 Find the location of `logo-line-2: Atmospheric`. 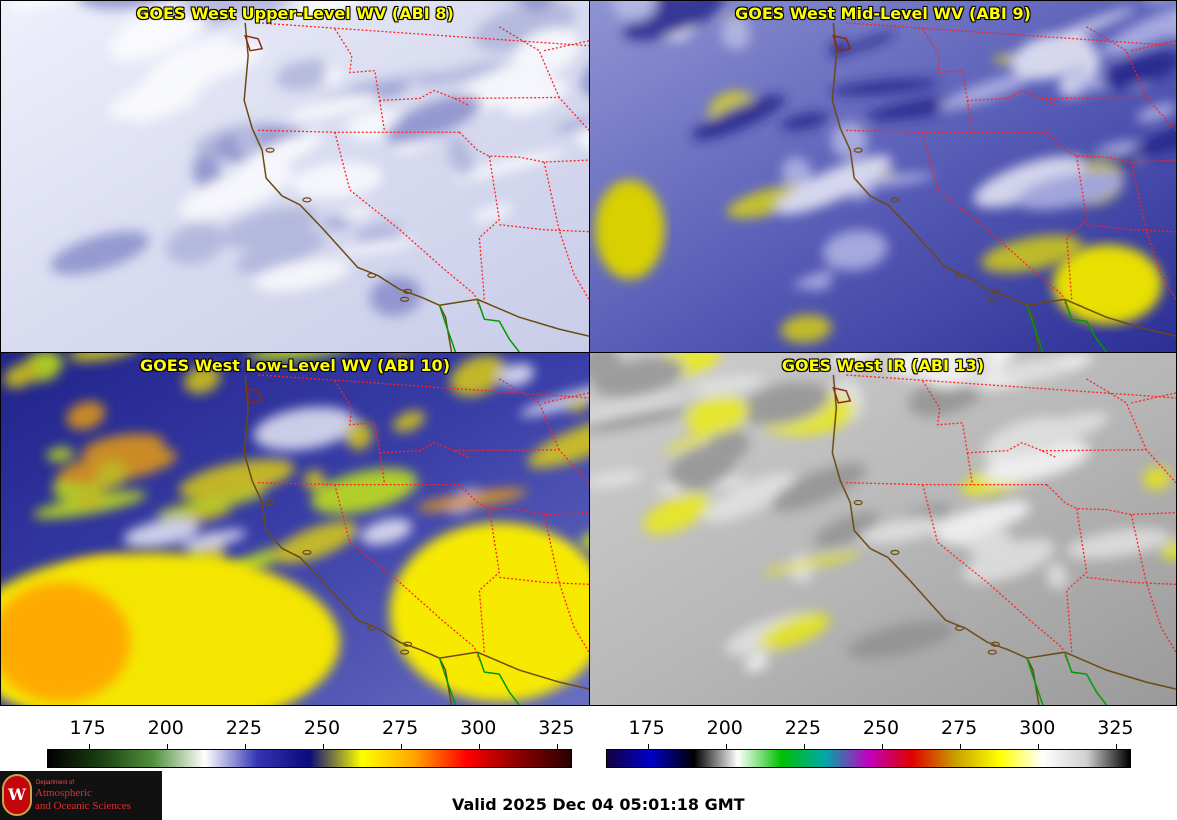

logo-line-2: Atmospheric is located at coordinates (63, 793).